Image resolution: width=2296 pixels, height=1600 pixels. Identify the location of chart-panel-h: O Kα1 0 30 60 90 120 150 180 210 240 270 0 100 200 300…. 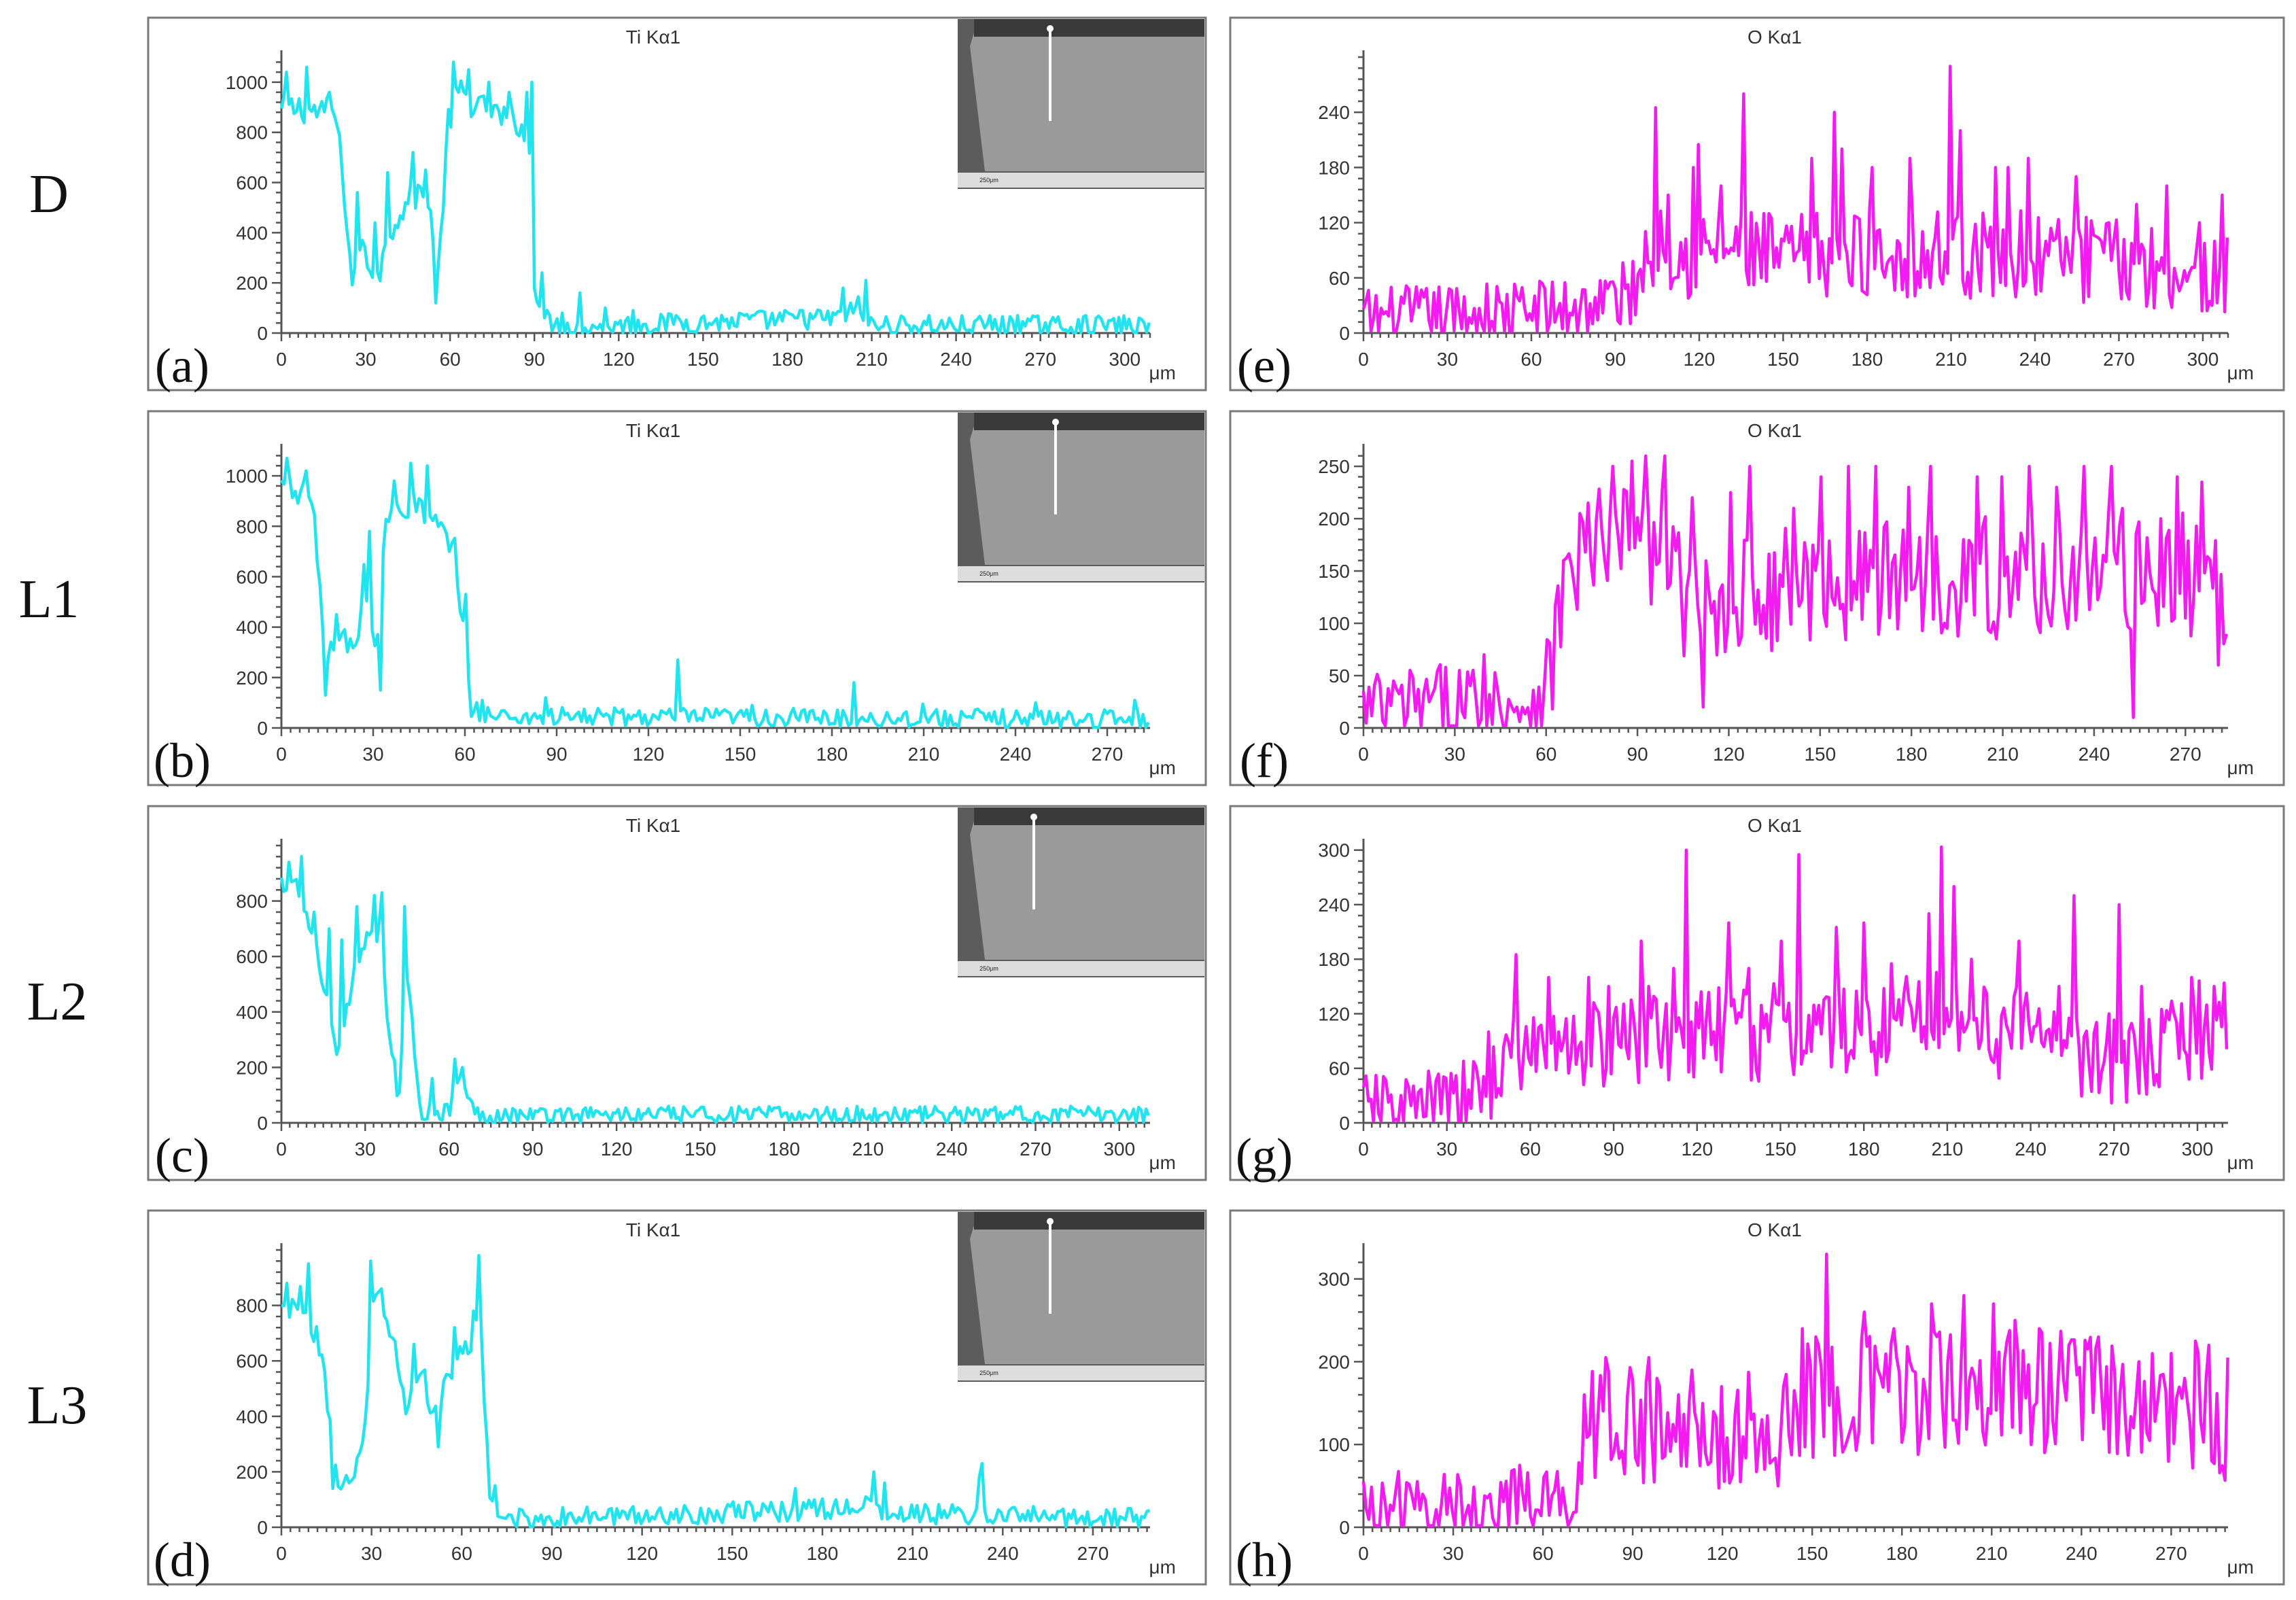
(1757, 1398).